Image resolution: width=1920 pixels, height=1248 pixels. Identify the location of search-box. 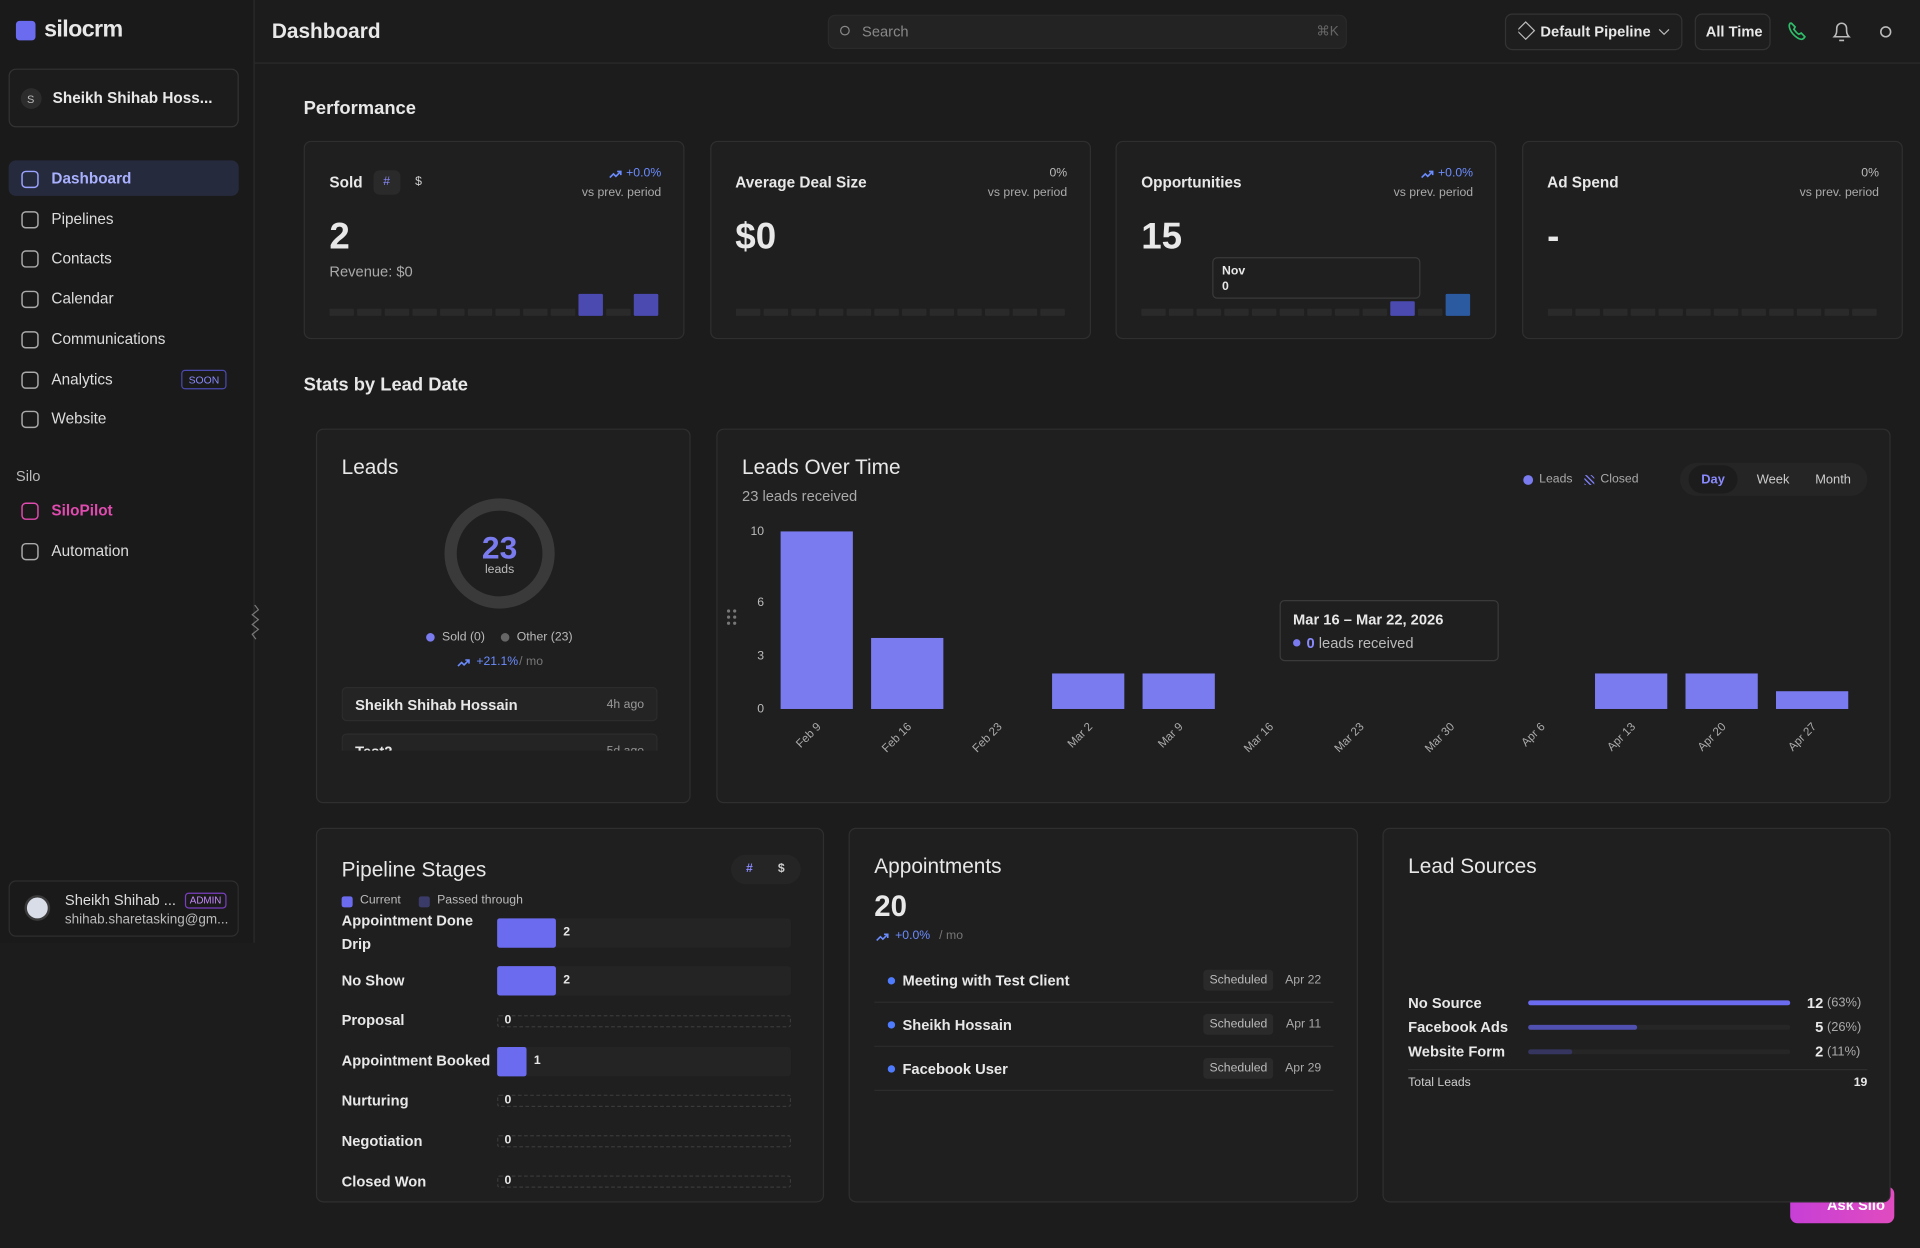
(1087, 31).